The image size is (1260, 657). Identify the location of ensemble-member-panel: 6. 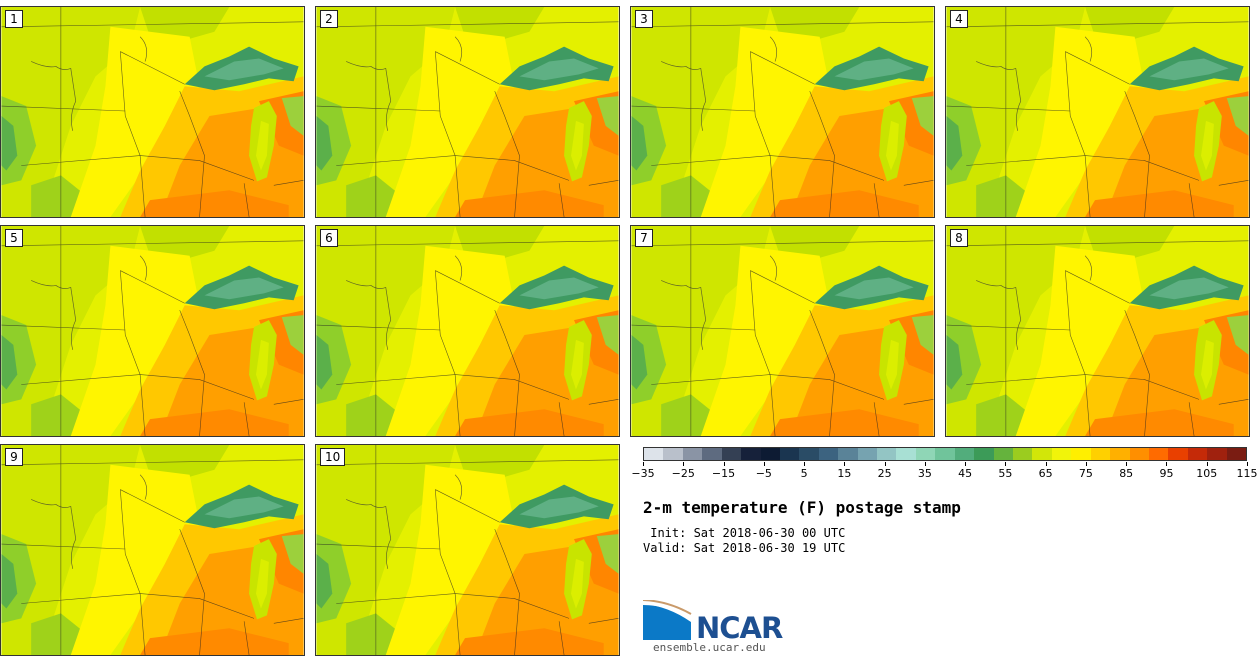
(467, 331).